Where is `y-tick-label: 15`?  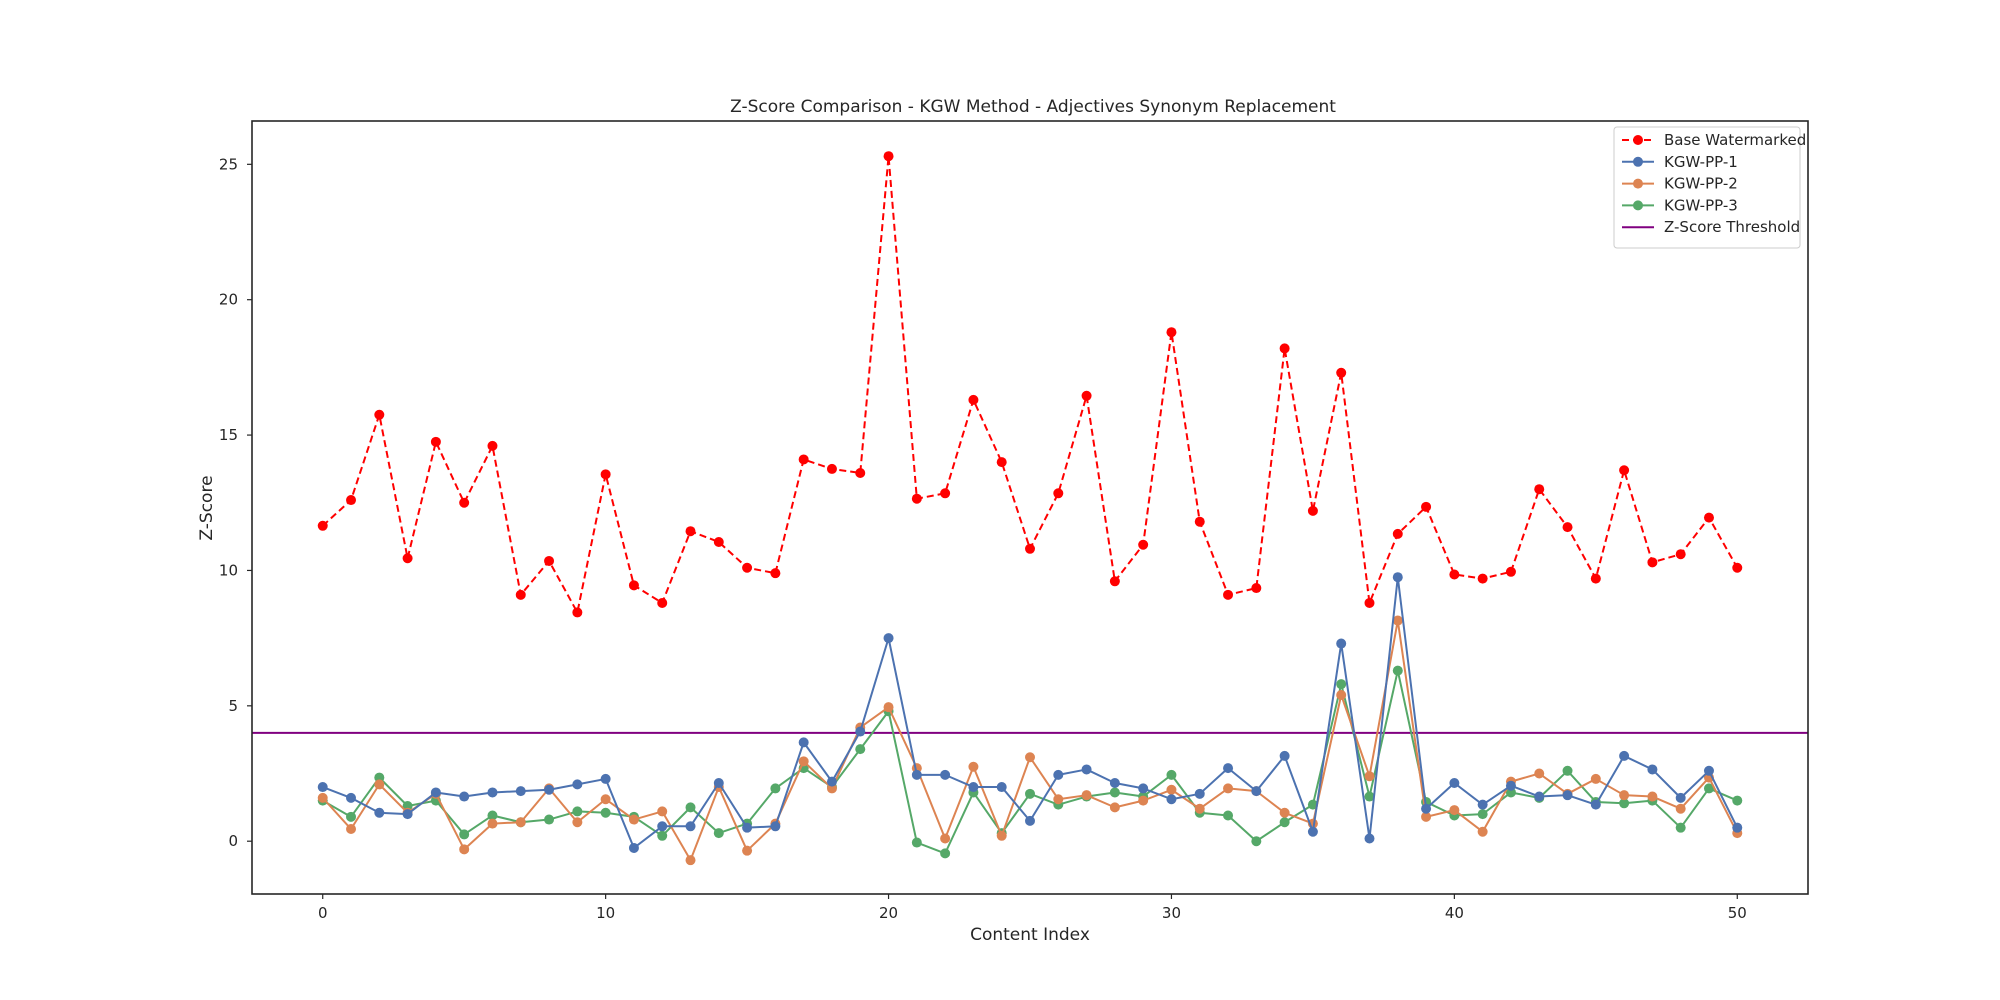
y-tick-label: 15 is located at coordinates (228, 435).